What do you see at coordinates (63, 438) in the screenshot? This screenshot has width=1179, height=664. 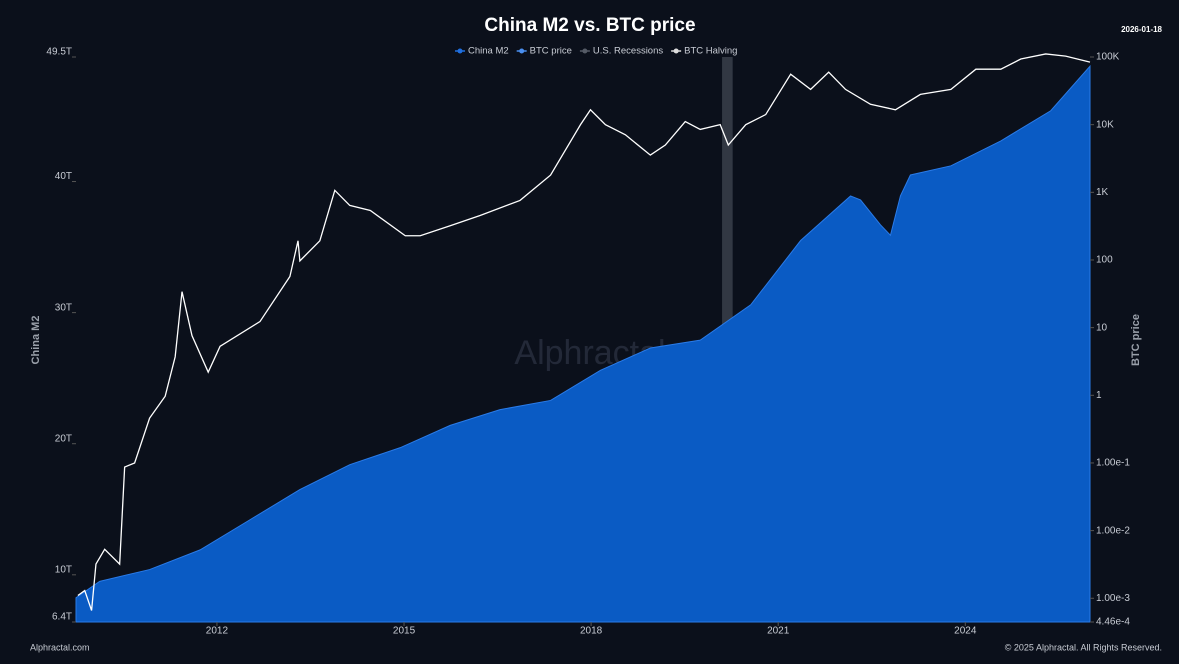 I see `y-tick-label: 20T` at bounding box center [63, 438].